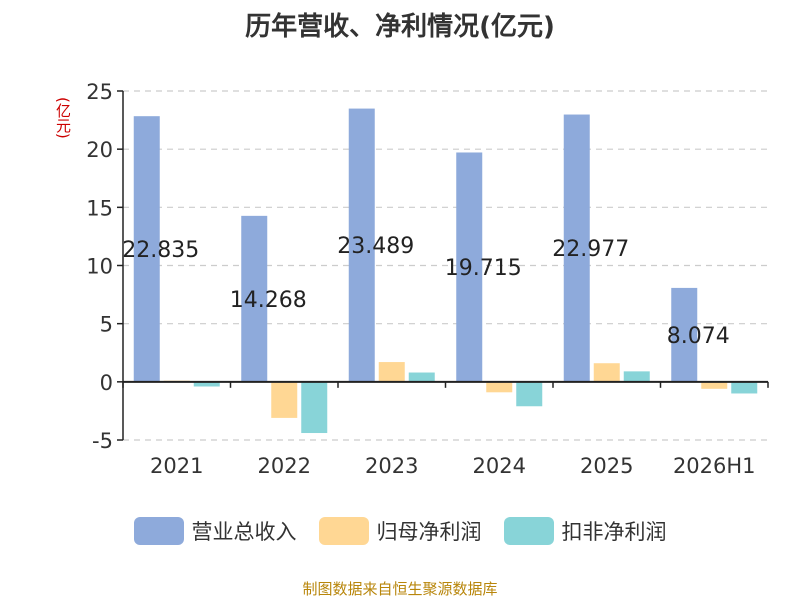 The image size is (800, 600). I want to click on legend-label-deducted-net-profit: 扣非净利润, so click(614, 532).